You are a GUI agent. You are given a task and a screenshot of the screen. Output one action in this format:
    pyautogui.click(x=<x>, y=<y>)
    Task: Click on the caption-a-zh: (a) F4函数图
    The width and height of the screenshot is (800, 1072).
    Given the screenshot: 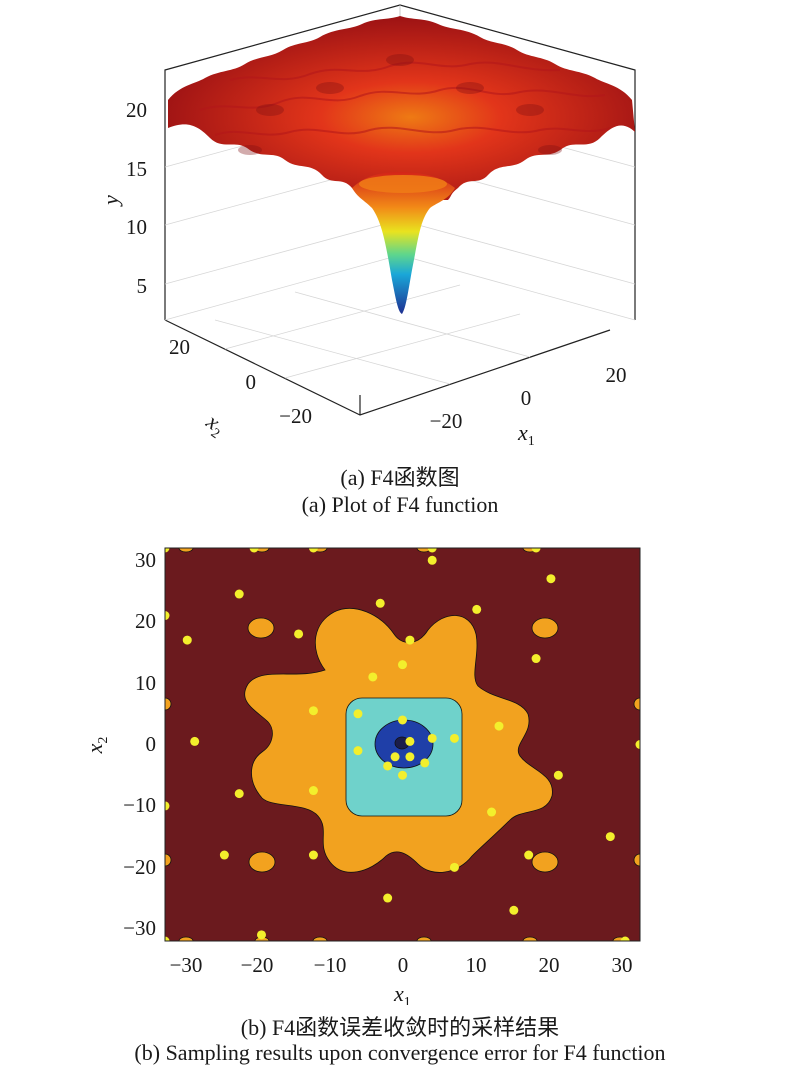 What is the action you would take?
    pyautogui.click(x=400, y=477)
    